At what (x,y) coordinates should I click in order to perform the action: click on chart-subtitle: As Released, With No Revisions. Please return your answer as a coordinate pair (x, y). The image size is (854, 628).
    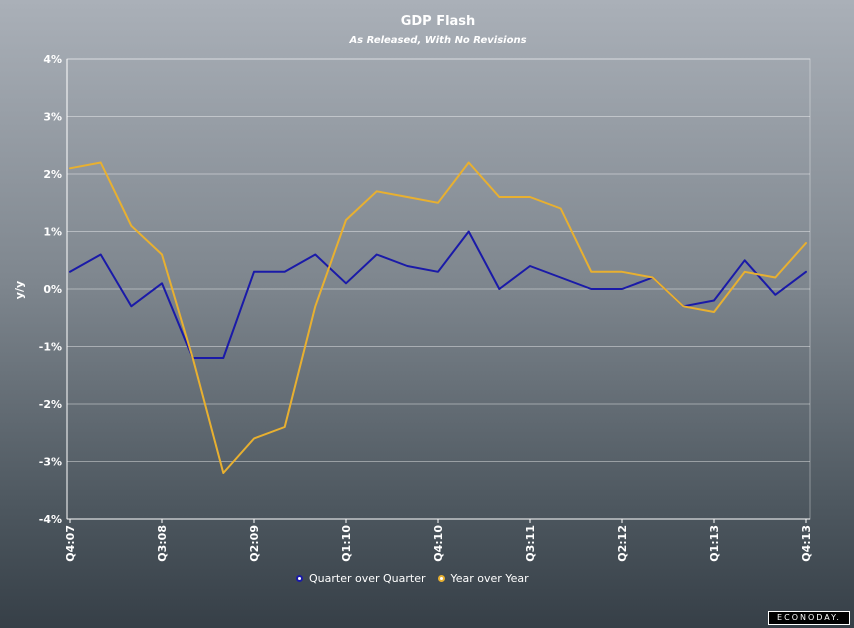
    Looking at the image, I should click on (438, 40).